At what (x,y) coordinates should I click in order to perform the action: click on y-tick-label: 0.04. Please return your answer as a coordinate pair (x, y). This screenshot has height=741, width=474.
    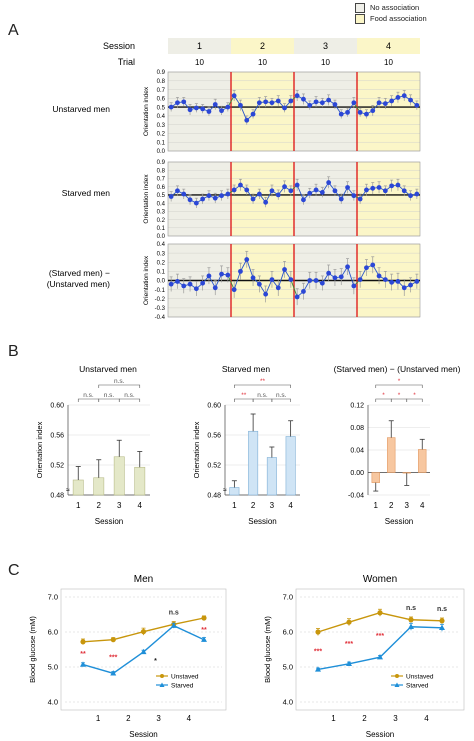
    Looking at the image, I should click on (357, 451).